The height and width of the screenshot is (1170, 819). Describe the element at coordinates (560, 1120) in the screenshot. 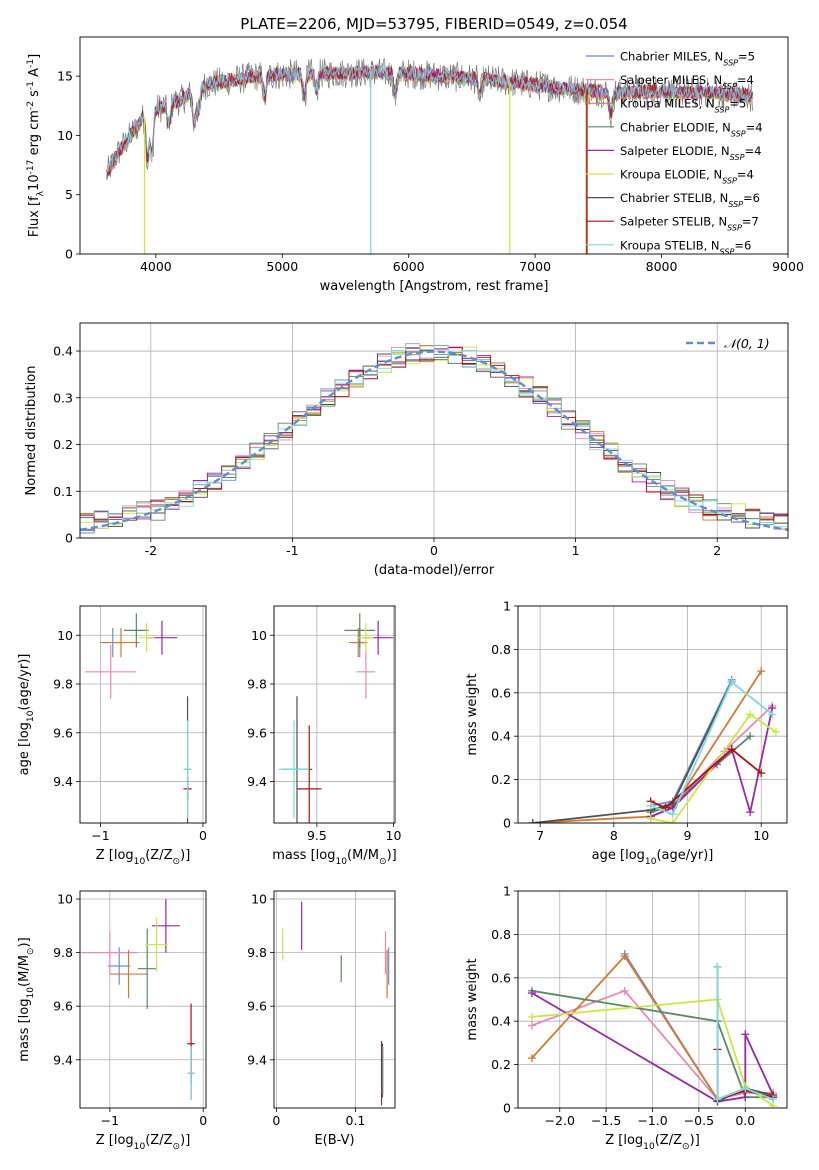

I see `x-tick-label: −2.0` at that location.